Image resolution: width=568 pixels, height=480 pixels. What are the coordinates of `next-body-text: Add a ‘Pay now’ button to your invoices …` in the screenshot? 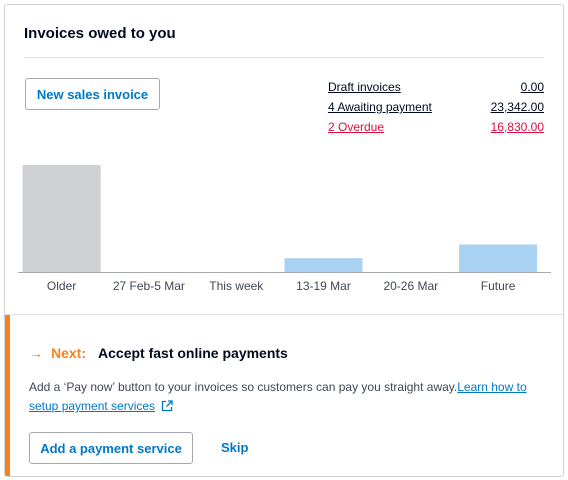 It's located at (243, 387).